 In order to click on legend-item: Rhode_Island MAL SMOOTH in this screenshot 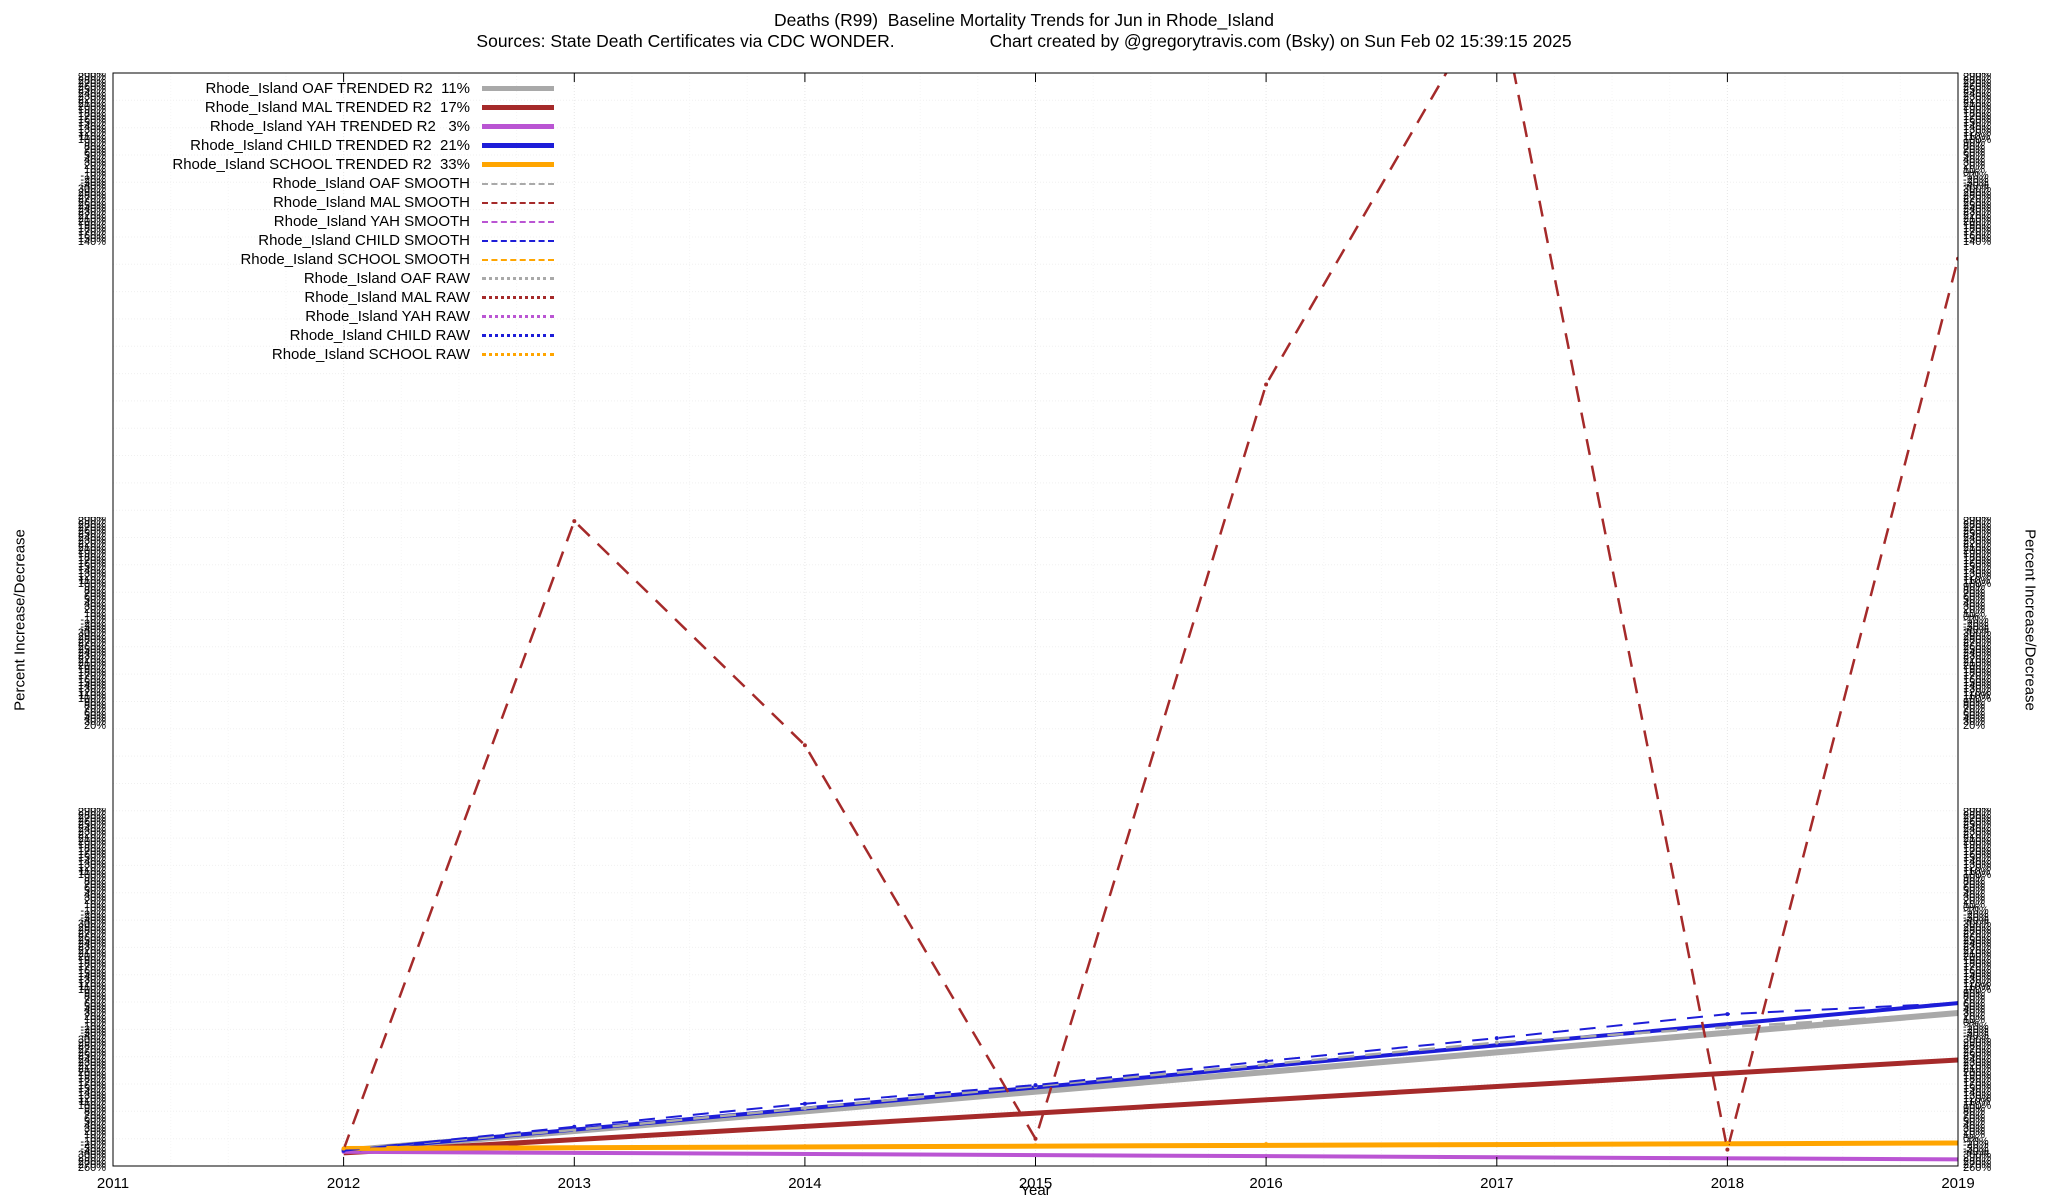, I will do `click(322, 202)`.